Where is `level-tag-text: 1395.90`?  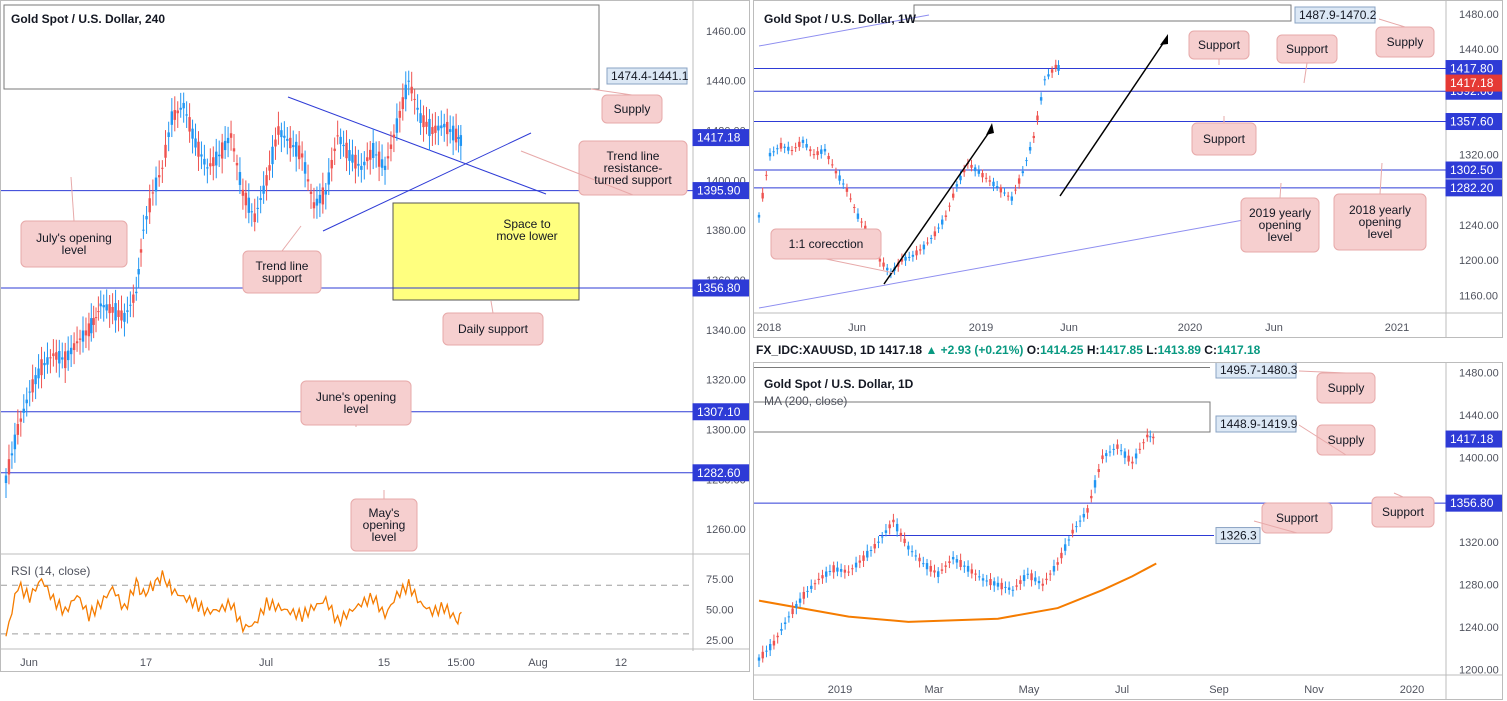 level-tag-text: 1395.90 is located at coordinates (719, 191).